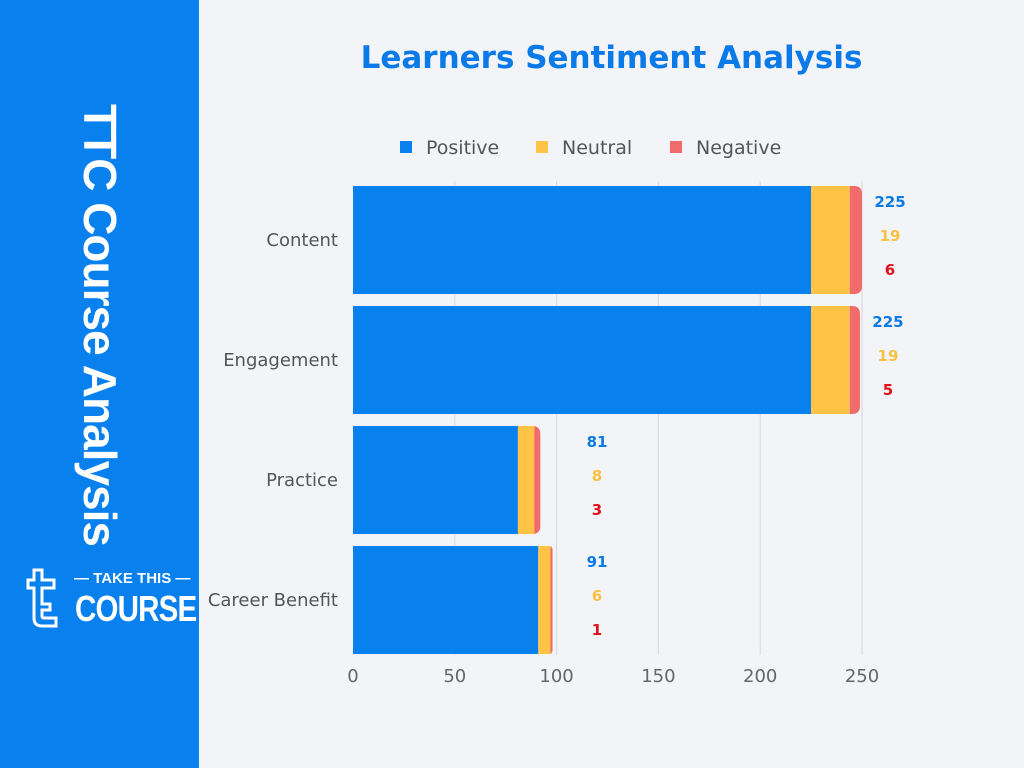 The height and width of the screenshot is (768, 1024). What do you see at coordinates (597, 148) in the screenshot?
I see `legend-label-neutral: Neutral` at bounding box center [597, 148].